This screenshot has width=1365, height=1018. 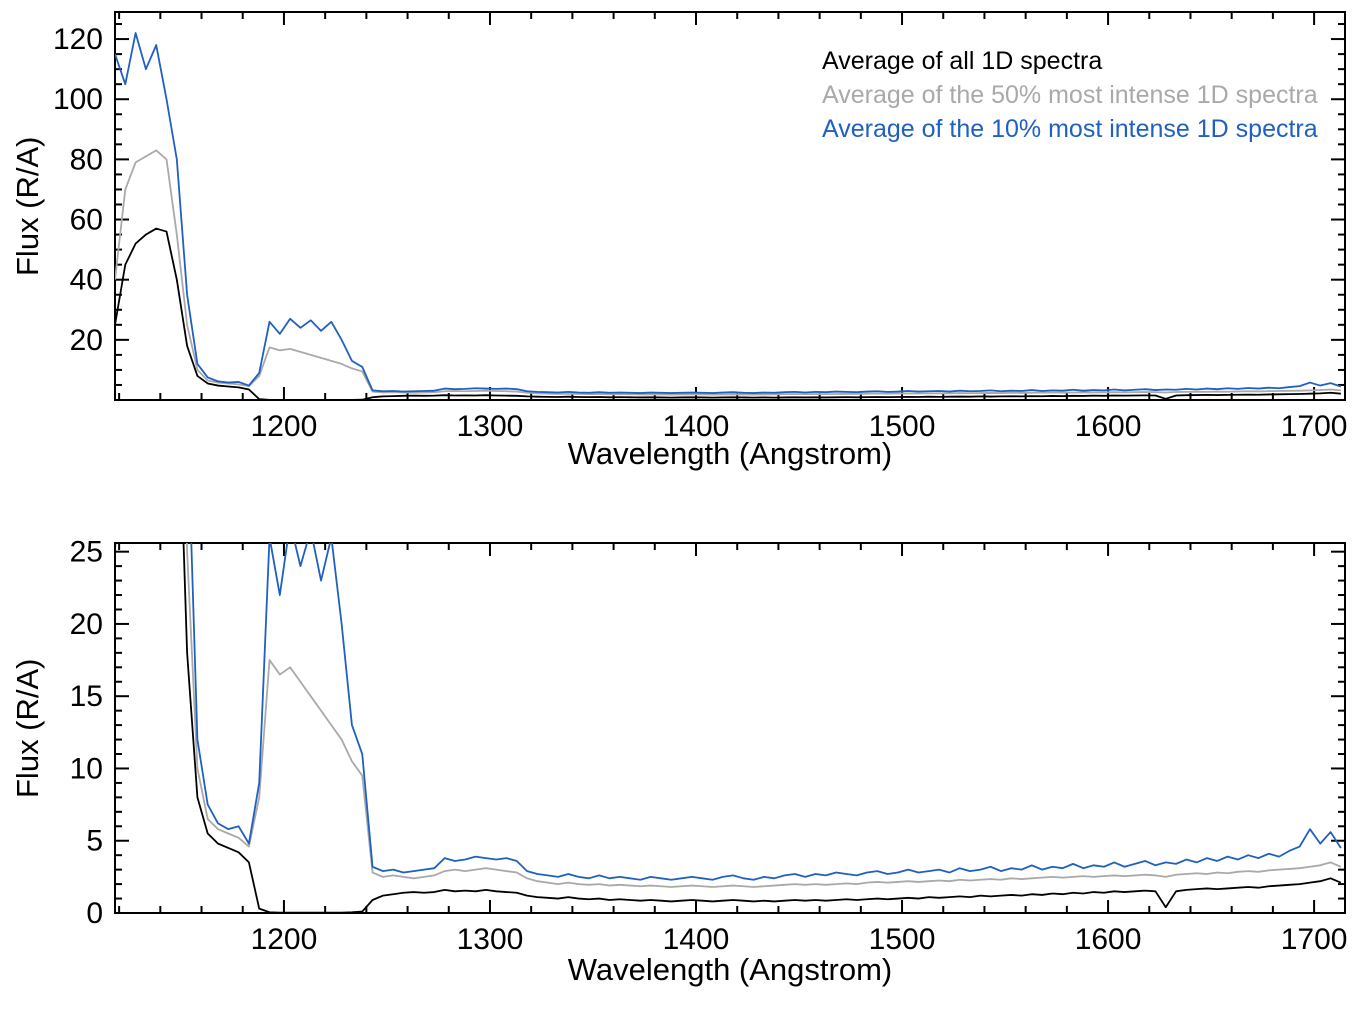 What do you see at coordinates (730, 969) in the screenshot?
I see `x-axis-label-bottom: Wavelength (Angstrom)` at bounding box center [730, 969].